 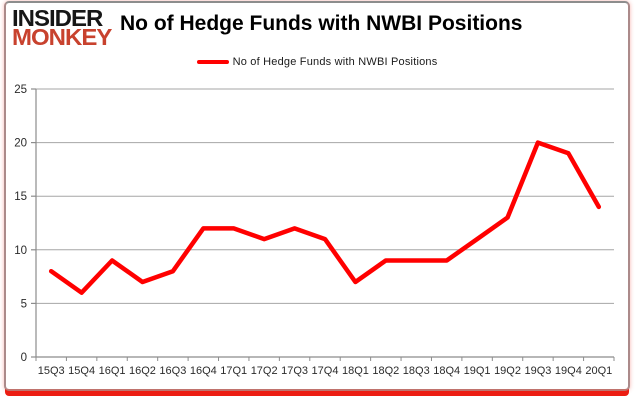 What do you see at coordinates (385, 371) in the screenshot?
I see `x-tick-label: 18Q2` at bounding box center [385, 371].